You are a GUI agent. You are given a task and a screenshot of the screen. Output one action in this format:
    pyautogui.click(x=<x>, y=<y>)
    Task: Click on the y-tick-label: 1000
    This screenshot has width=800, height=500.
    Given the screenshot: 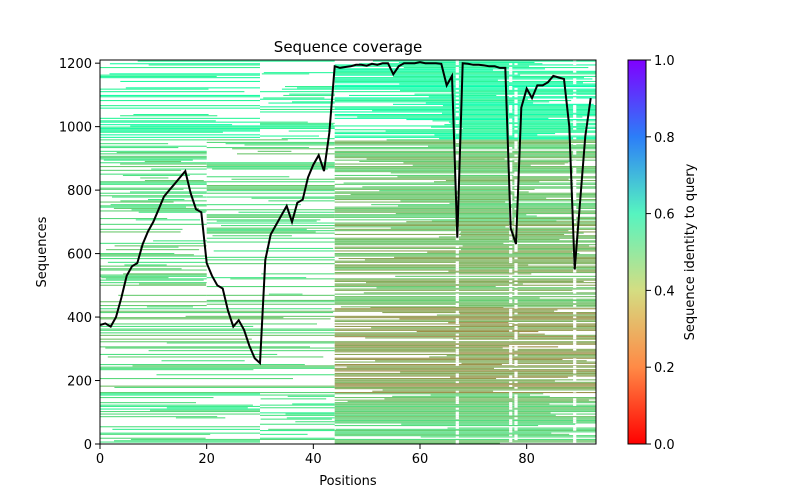 What is the action you would take?
    pyautogui.click(x=75, y=128)
    